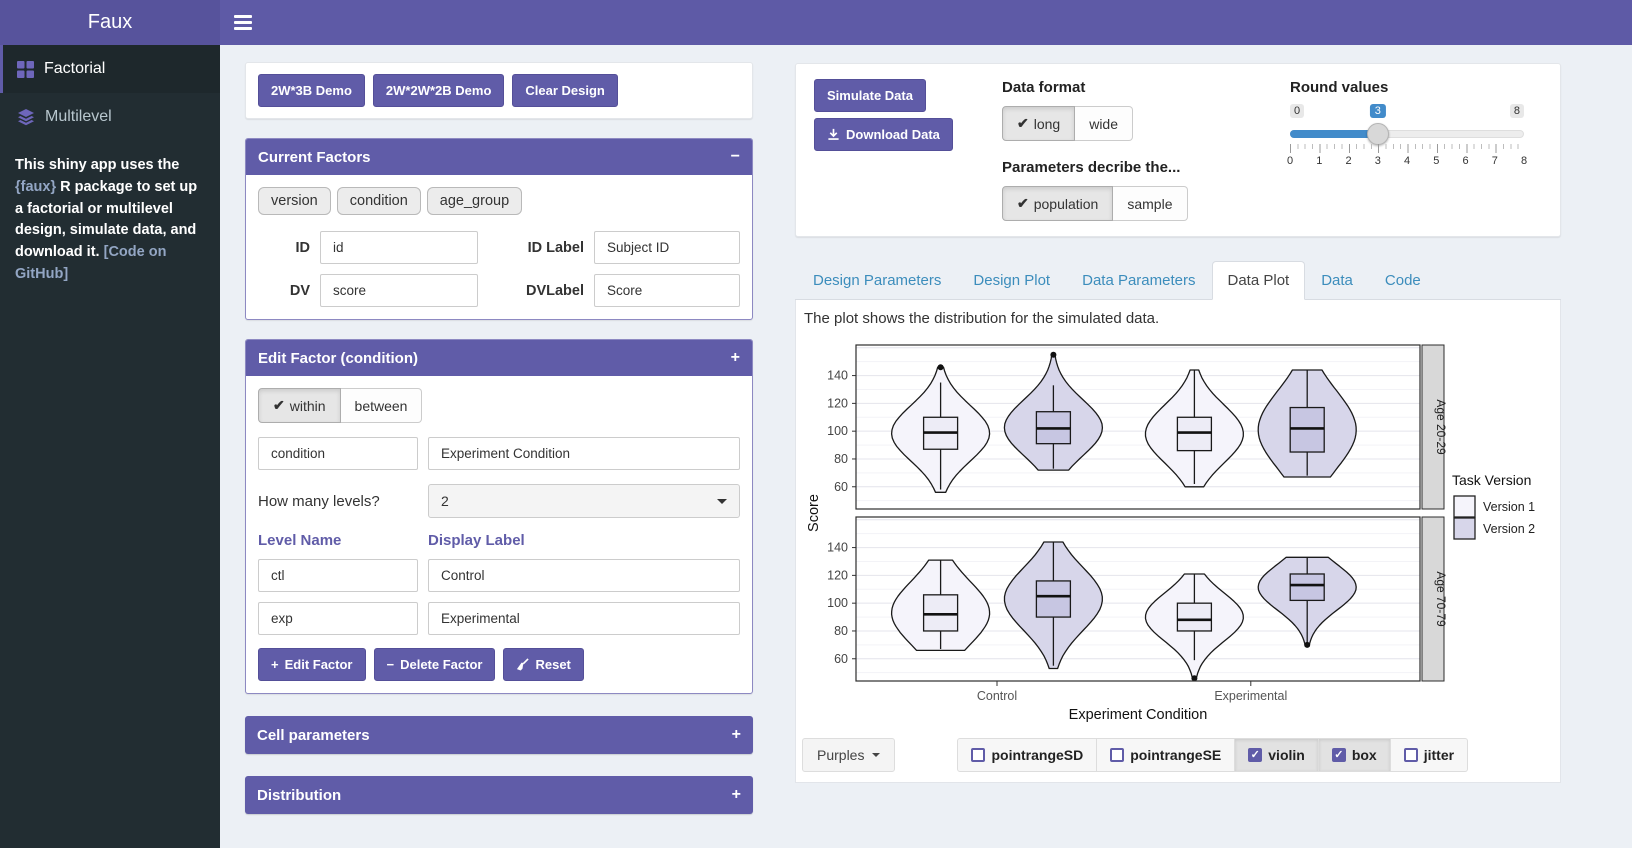 The image size is (1632, 848). Describe the element at coordinates (378, 201) in the screenshot. I see `factor-chip-condition: condition` at that location.